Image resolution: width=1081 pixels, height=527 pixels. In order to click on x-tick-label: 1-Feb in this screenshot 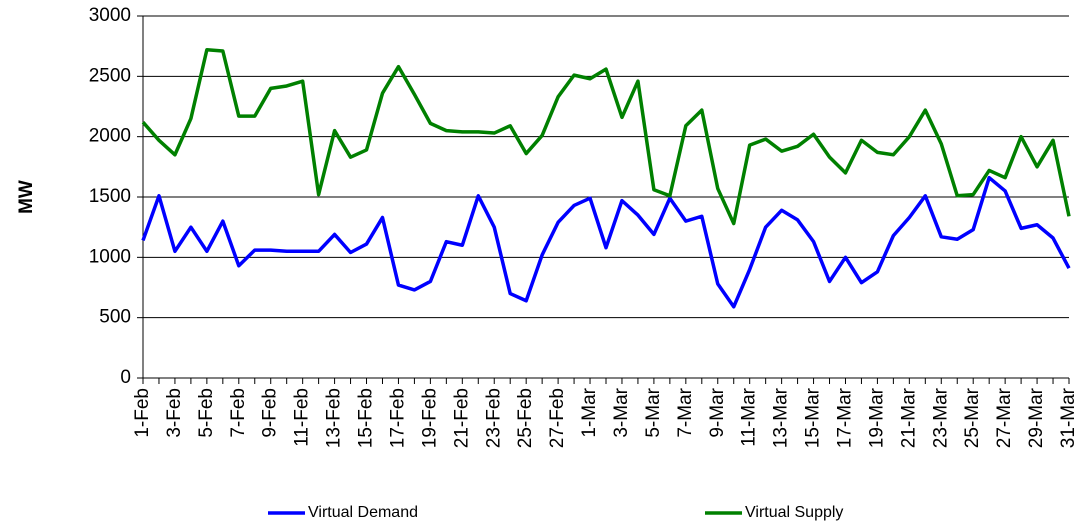, I will do `click(142, 413)`.